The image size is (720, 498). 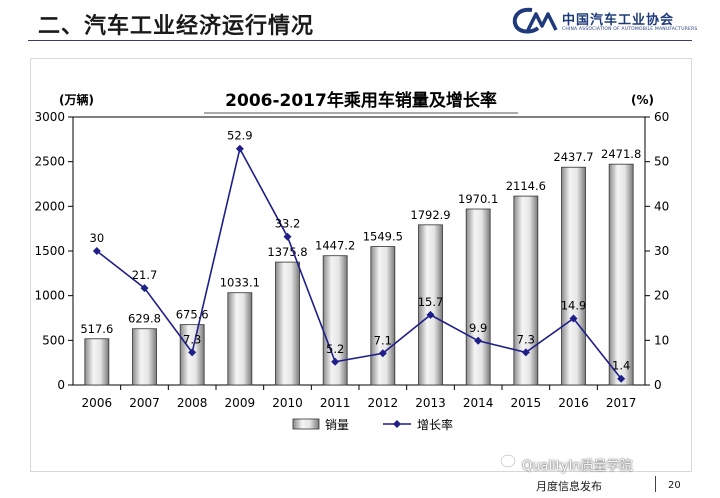 I want to click on sales-bar-value-label: 1549.5, so click(x=383, y=237).